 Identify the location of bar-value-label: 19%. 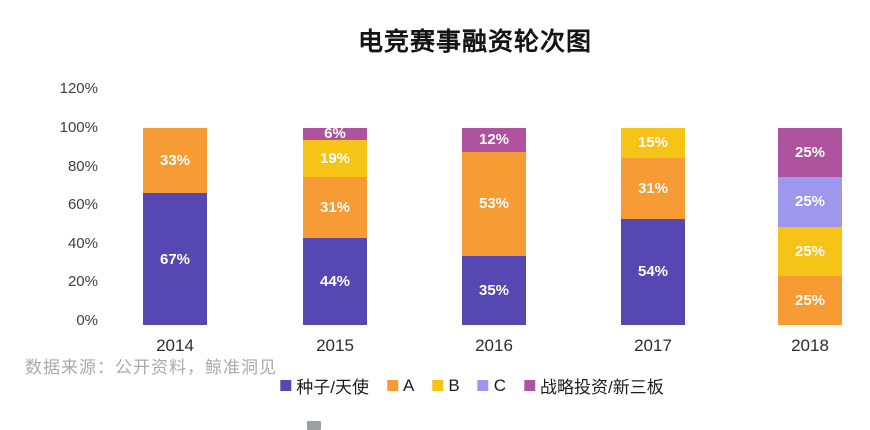
(335, 159).